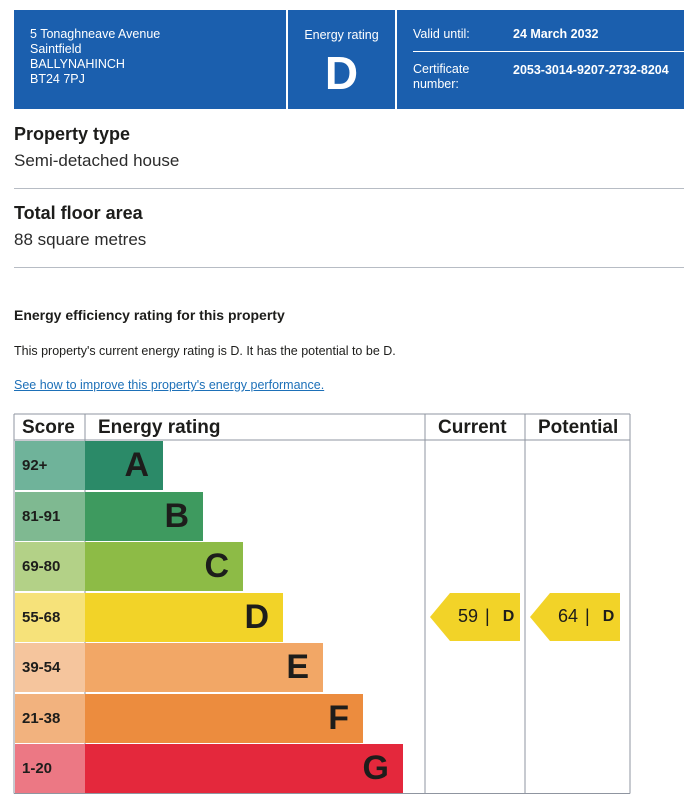  Describe the element at coordinates (50, 768) in the screenshot. I see `score-cell-g: 1-20` at that location.